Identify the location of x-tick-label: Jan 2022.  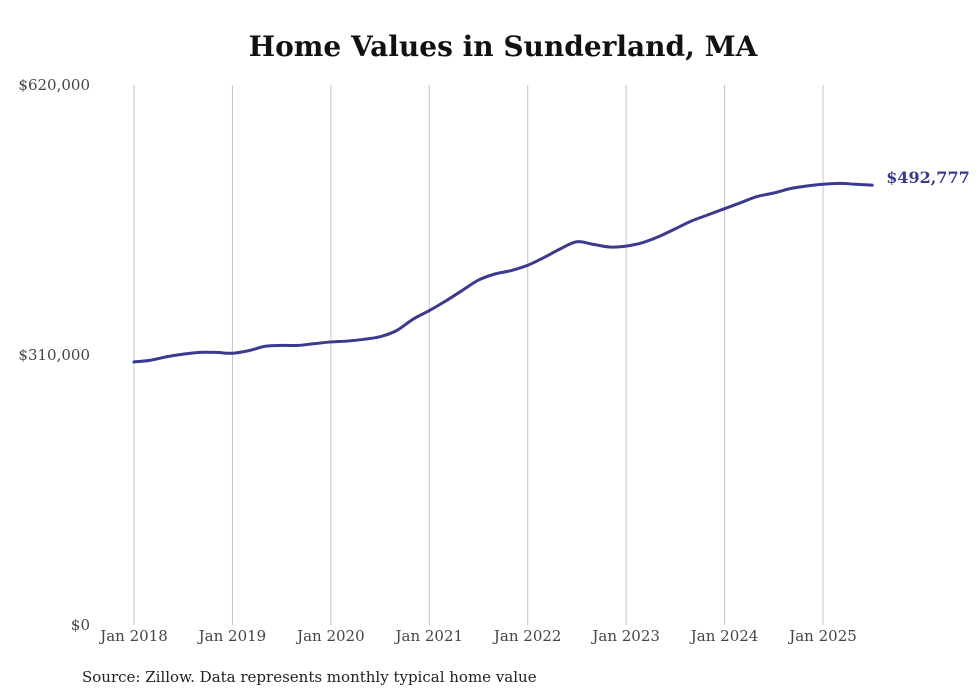
(527, 636).